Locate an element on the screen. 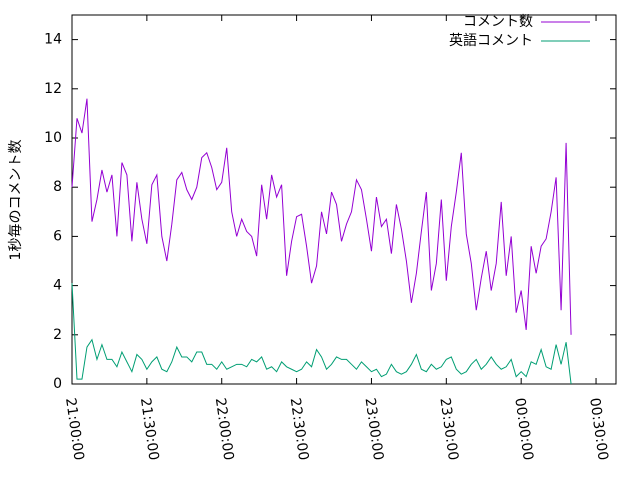 Image resolution: width=640 pixels, height=480 pixels. x-tick-label: 00:30:00 is located at coordinates (598, 429).